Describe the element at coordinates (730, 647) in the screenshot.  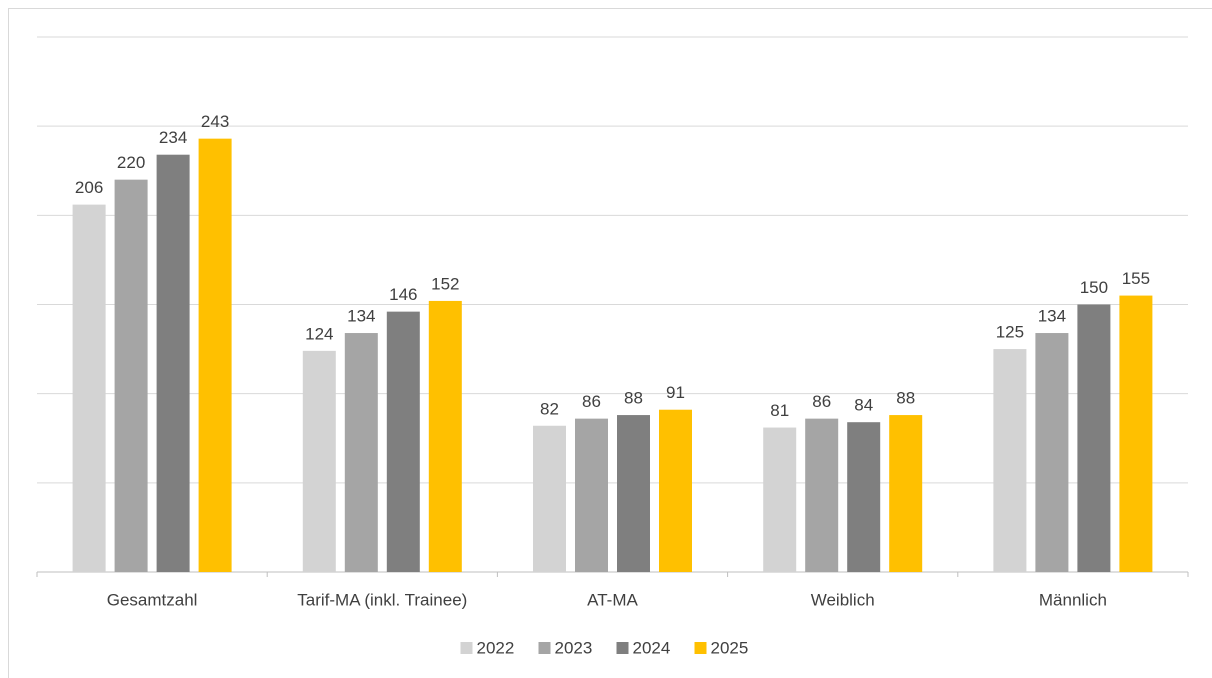
I see `legend-label: 2025` at that location.